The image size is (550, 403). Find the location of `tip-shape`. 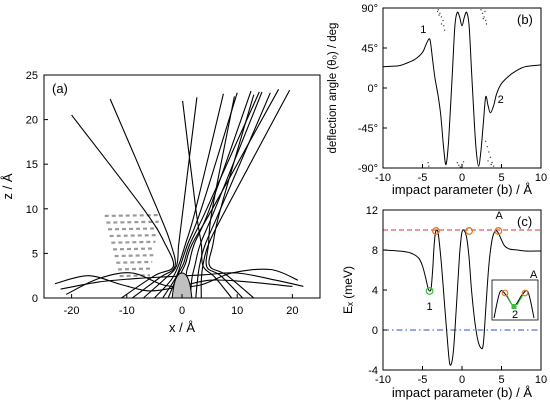

tip-shape is located at coordinates (182, 285).